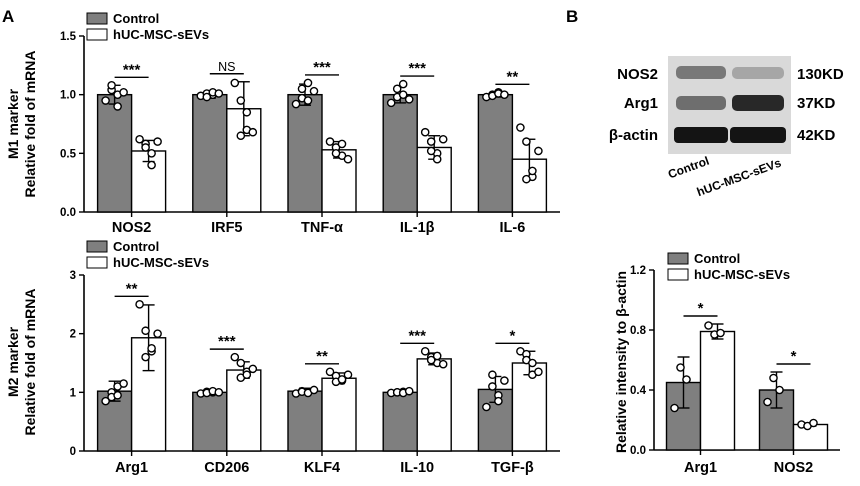  What do you see at coordinates (513, 228) in the screenshot?
I see `x-tick-label: IL-6` at bounding box center [513, 228].